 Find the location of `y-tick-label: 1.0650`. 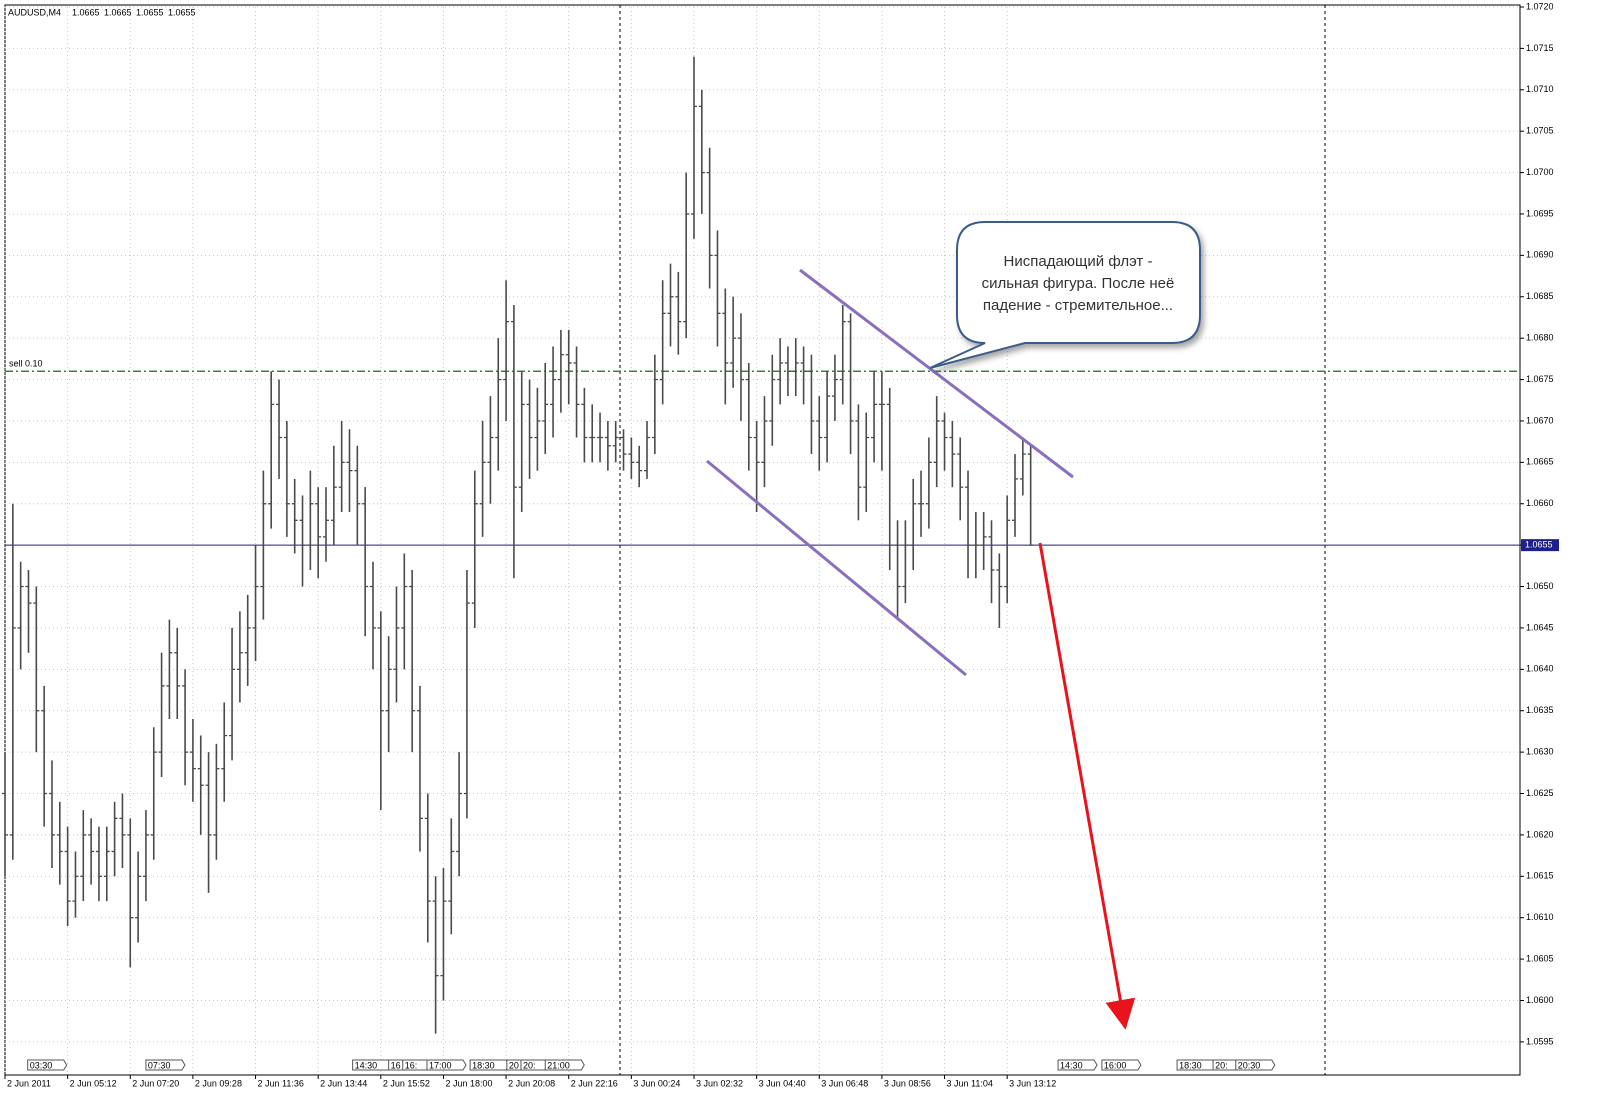

y-tick-label: 1.0650 is located at coordinates (1540, 586).